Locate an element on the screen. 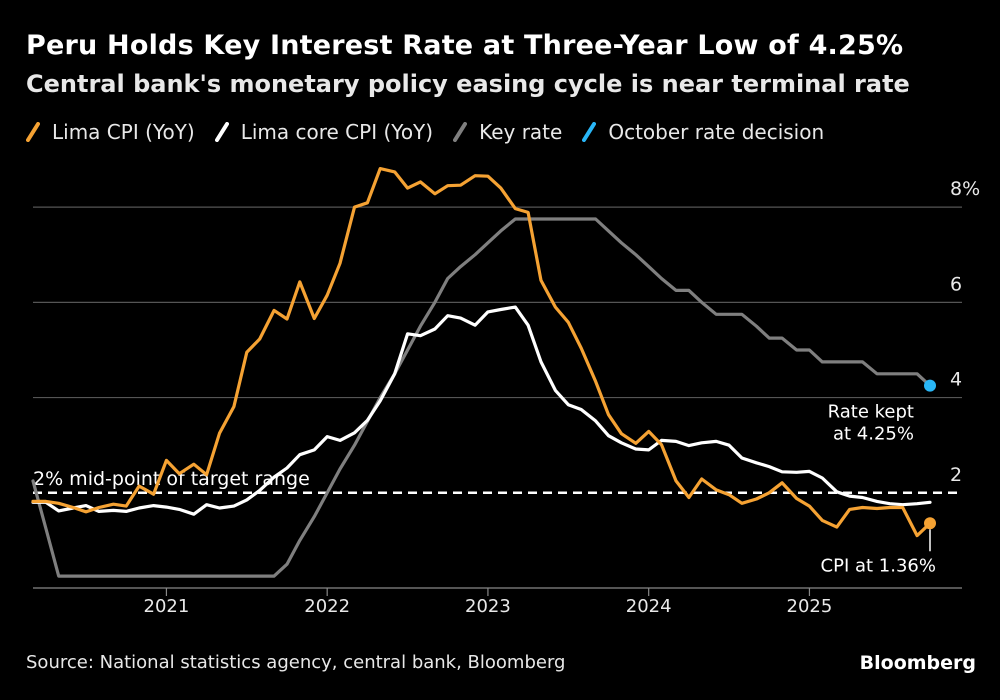  legend-item-rate-decision: October rate decision is located at coordinates (703, 132).